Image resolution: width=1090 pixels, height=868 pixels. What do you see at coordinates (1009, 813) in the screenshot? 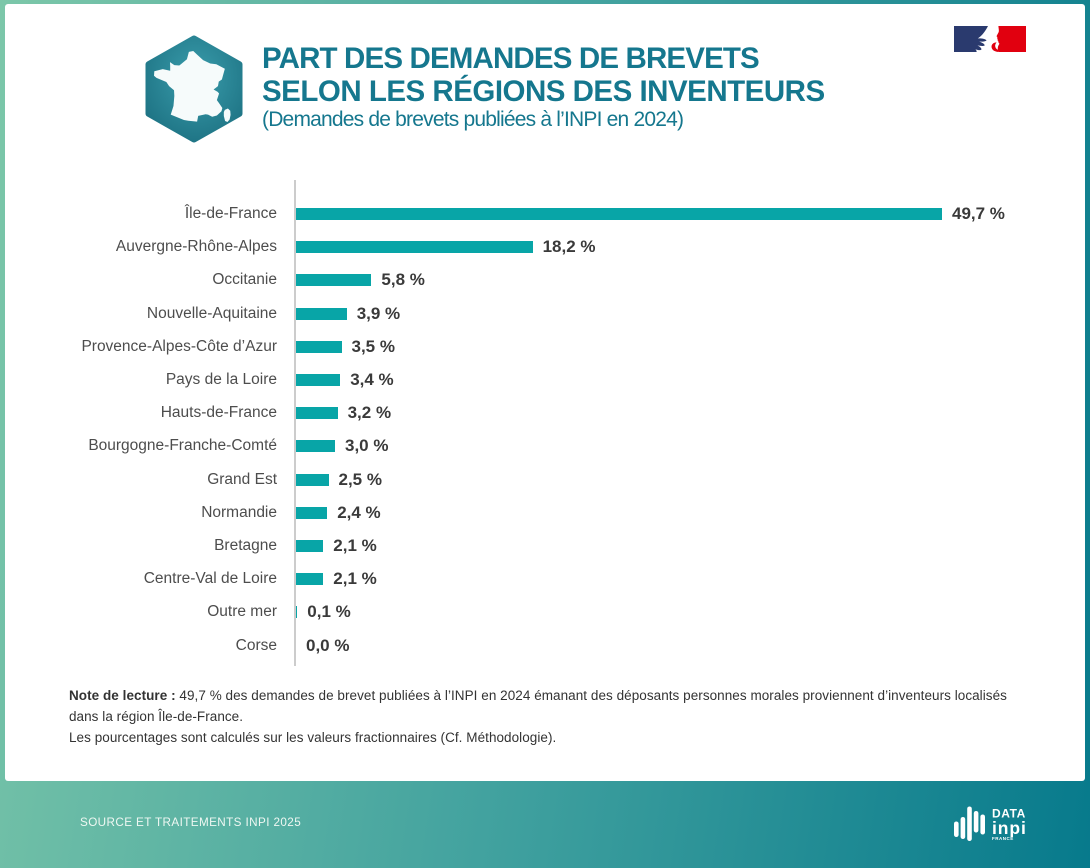
I see `svg-text: DATA` at bounding box center [1009, 813].